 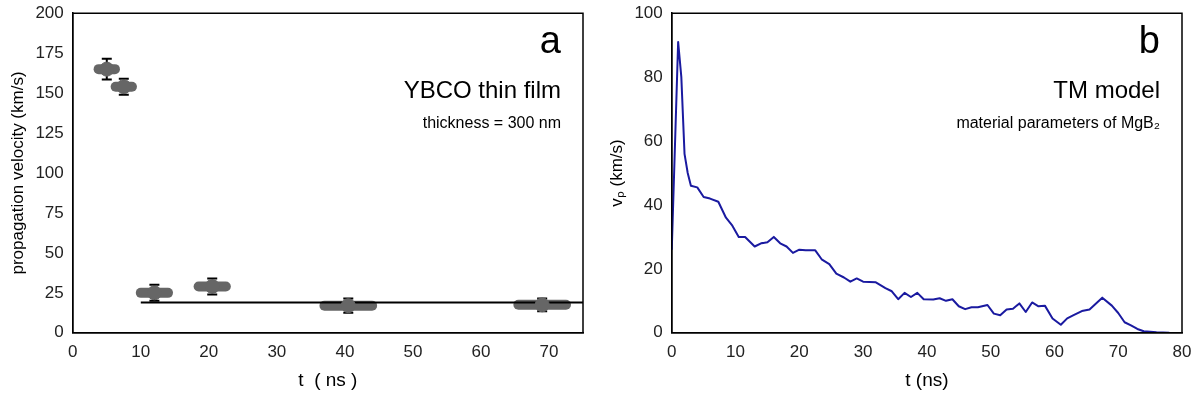 I want to click on y-tick-label: 40, so click(x=653, y=204).